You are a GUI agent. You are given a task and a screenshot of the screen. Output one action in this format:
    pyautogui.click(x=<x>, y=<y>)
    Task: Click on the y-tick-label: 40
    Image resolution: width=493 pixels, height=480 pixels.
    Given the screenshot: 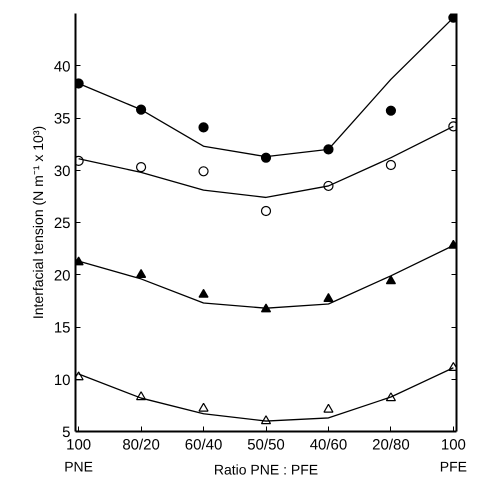 What is the action you would take?
    pyautogui.click(x=62, y=67)
    